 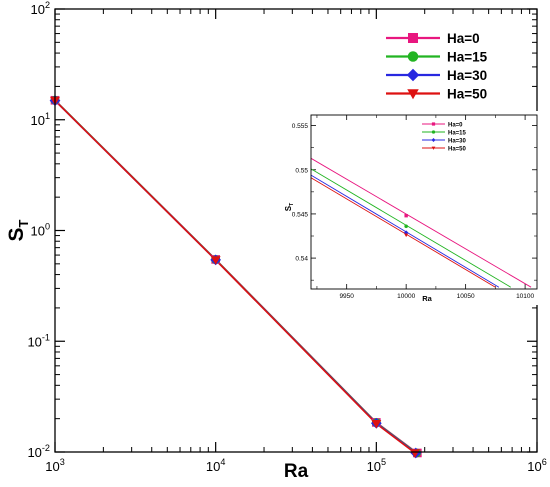 I want to click on inset-series-line-Ha=30, so click(x=405, y=231).